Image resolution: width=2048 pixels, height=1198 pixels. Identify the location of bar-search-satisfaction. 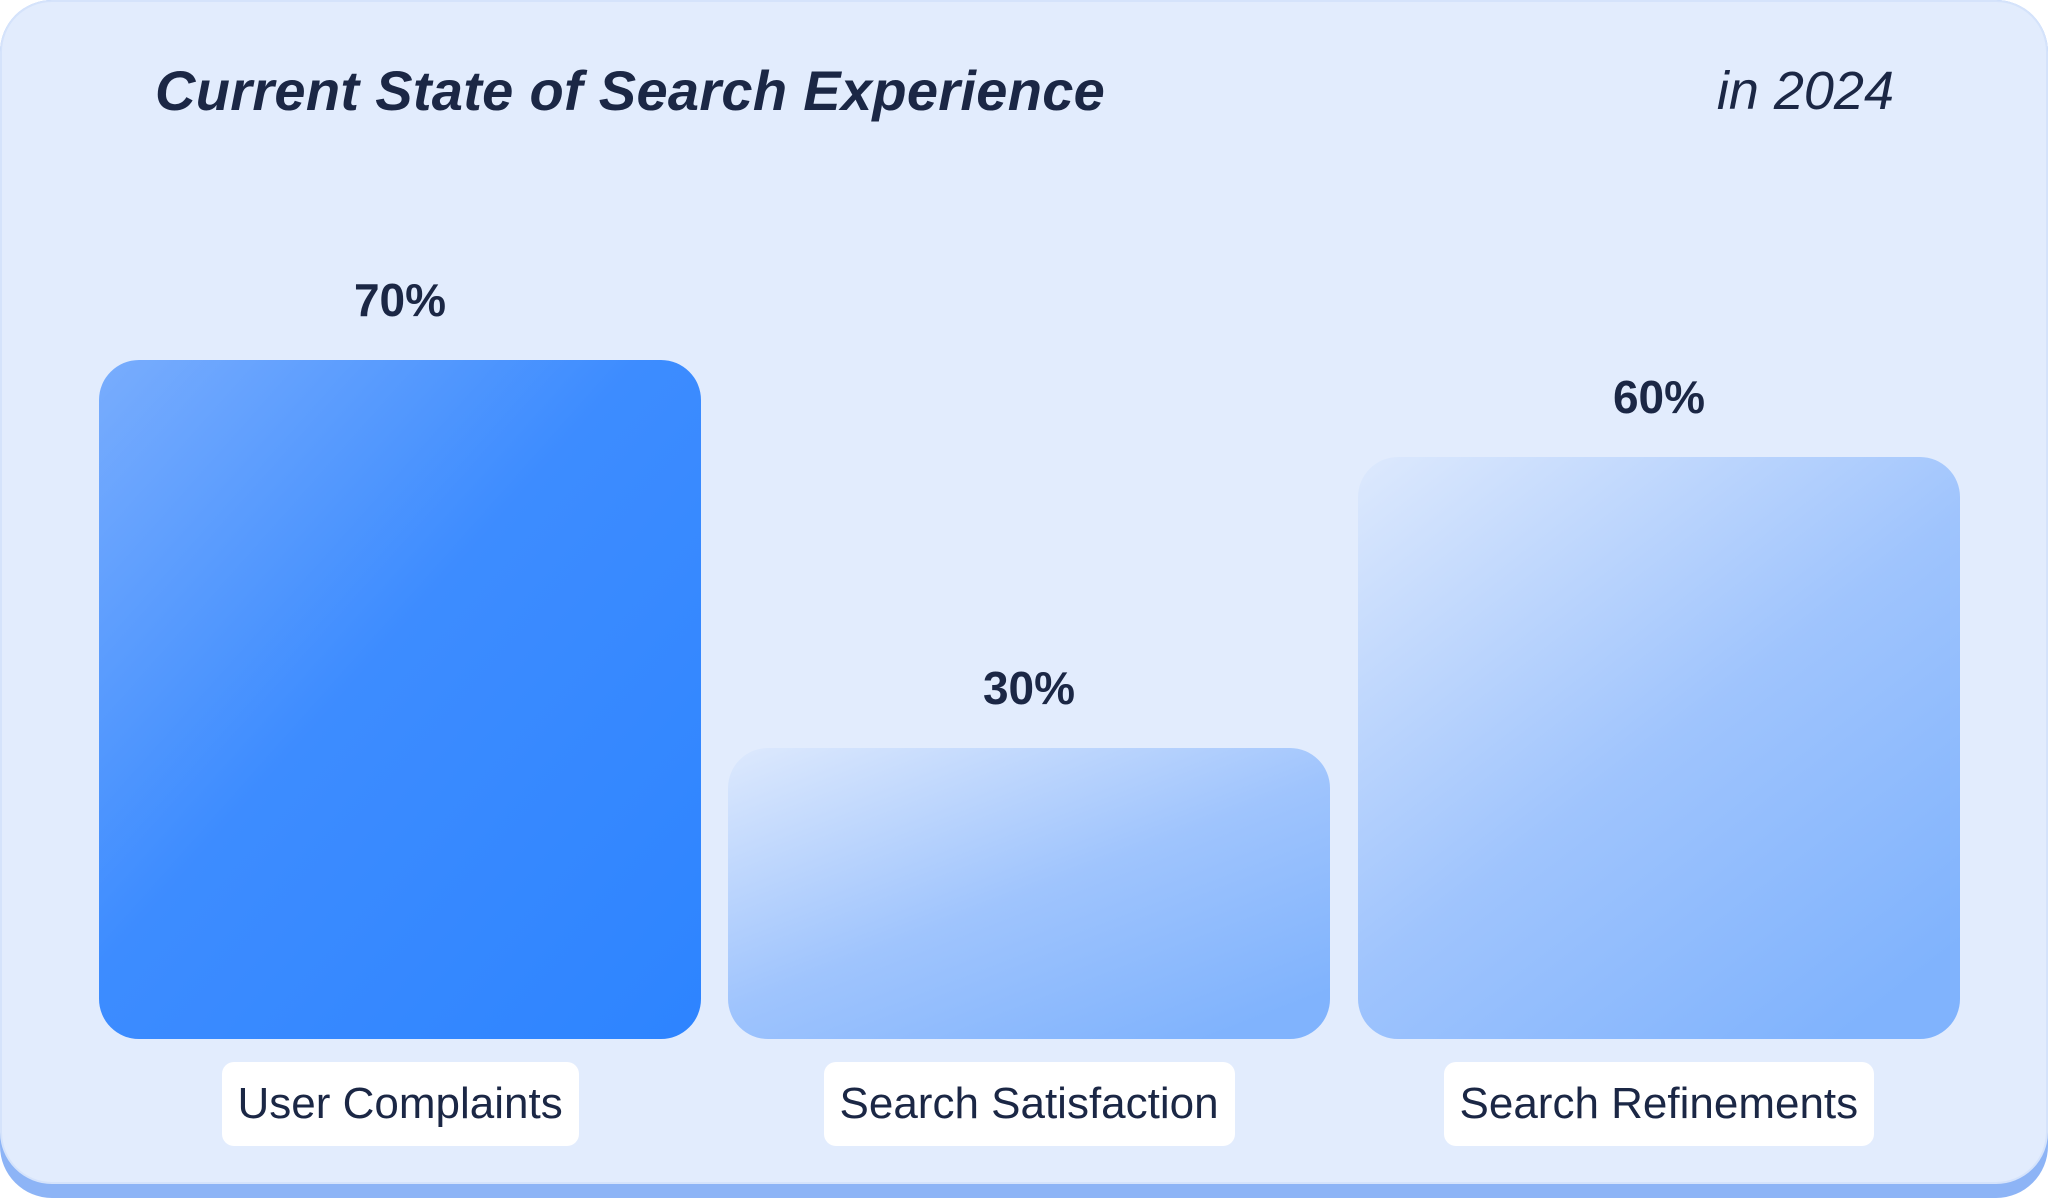
(1029, 893).